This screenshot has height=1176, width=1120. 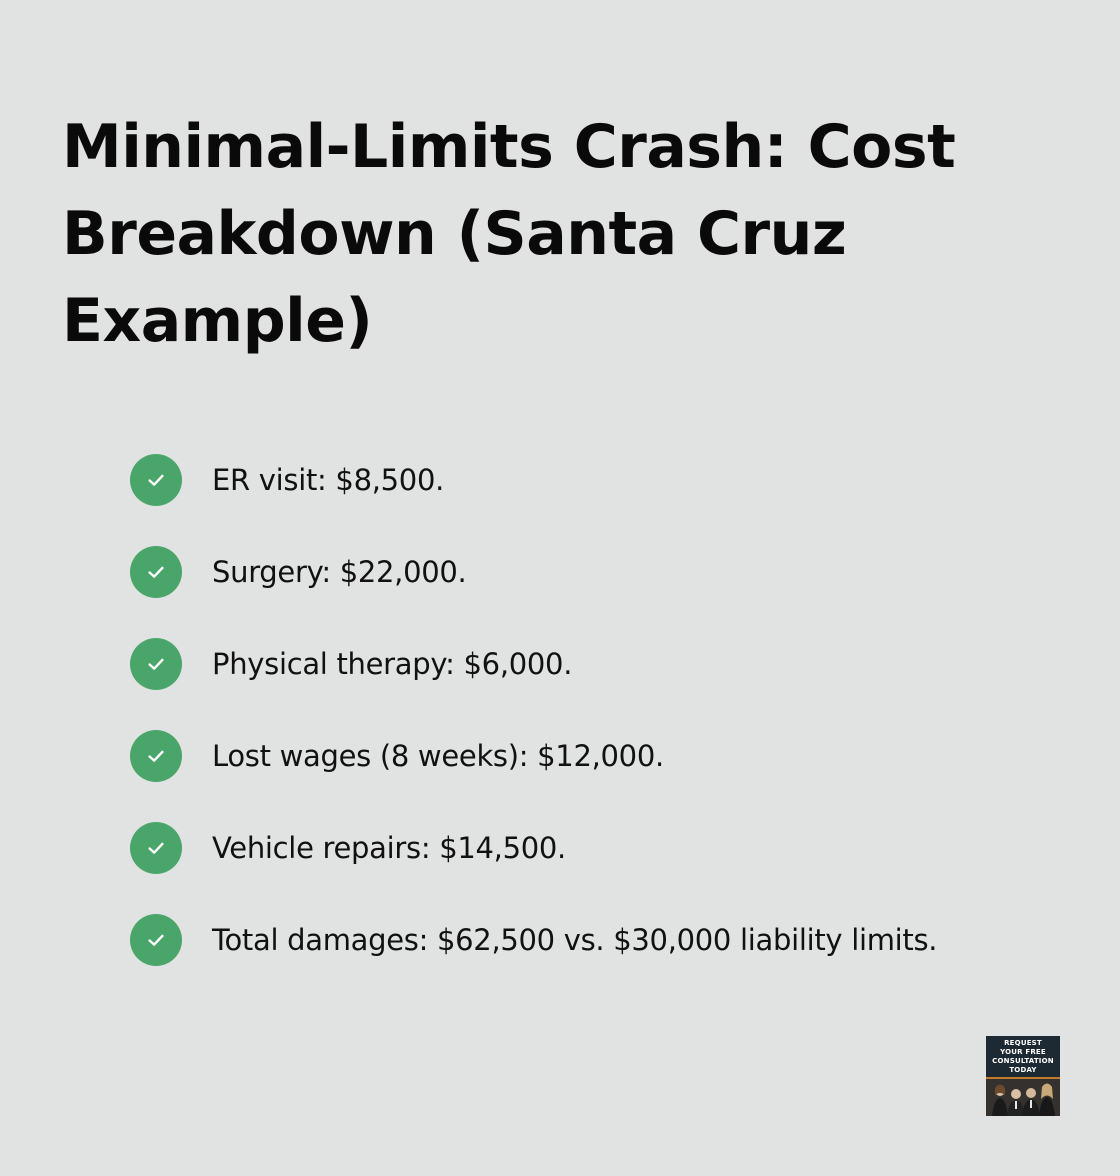 I want to click on cta-accent-band, so click(x=1023, y=1078).